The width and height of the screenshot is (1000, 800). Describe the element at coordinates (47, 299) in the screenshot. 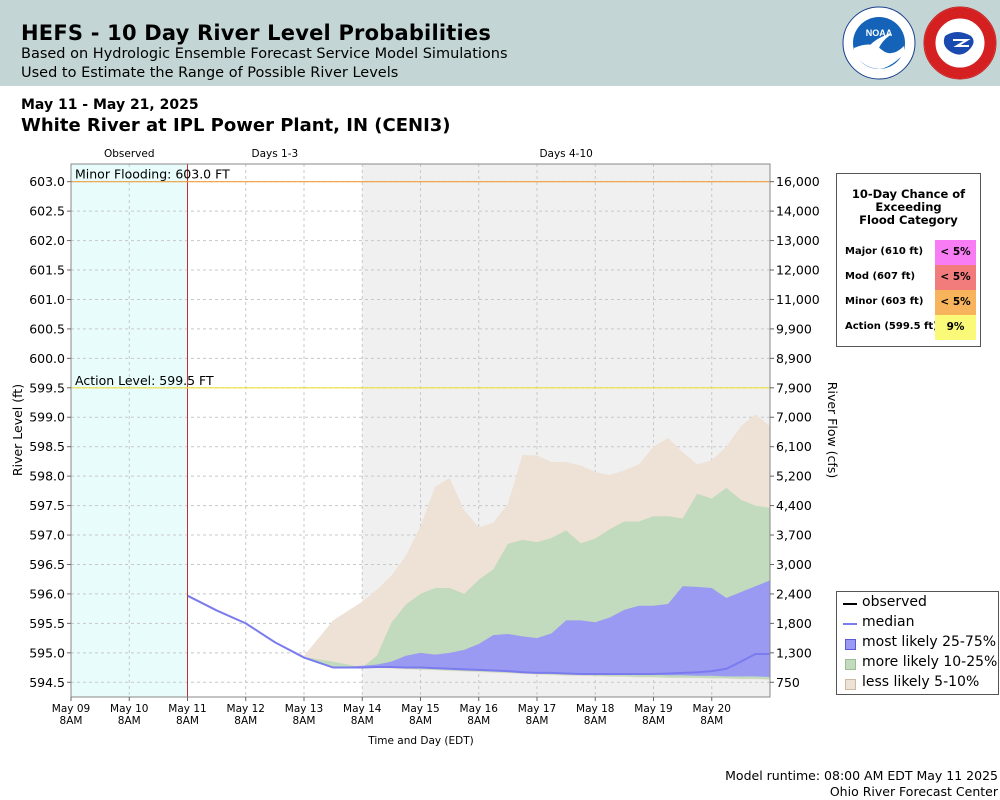

I see `y-tick-label: 601.0` at that location.